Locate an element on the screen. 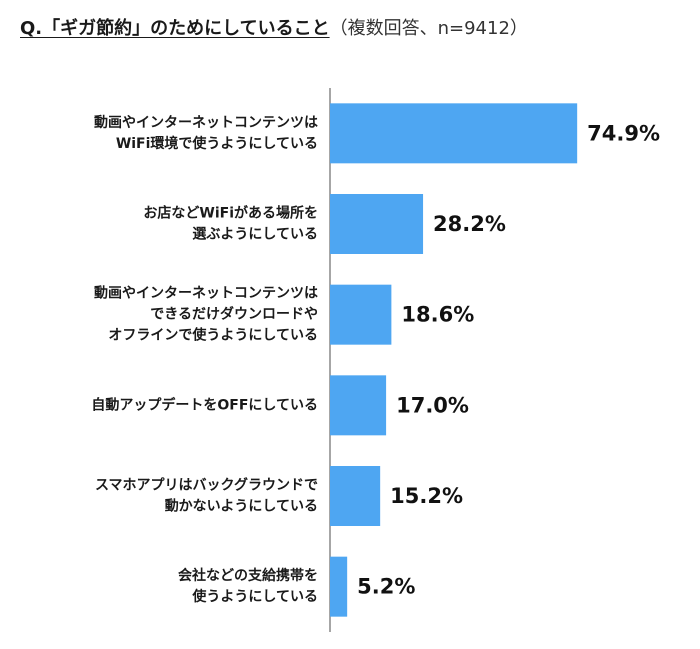  category-label-3: 自動アップデートをOFFにしている is located at coordinates (204, 404).